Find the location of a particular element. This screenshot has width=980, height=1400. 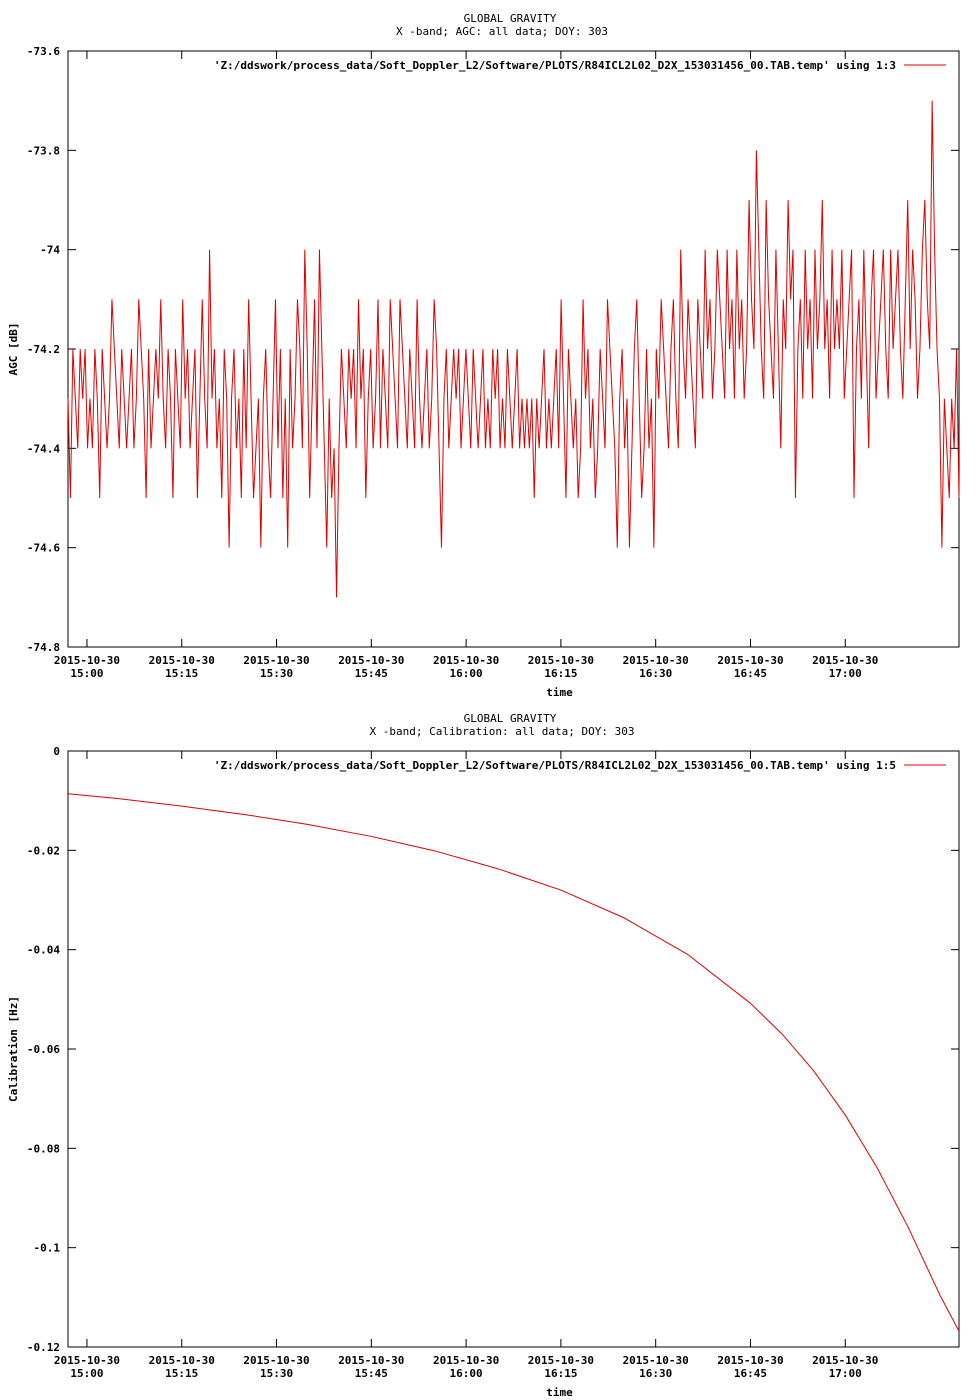

y-tick-label: -73.6 is located at coordinates (43, 51).